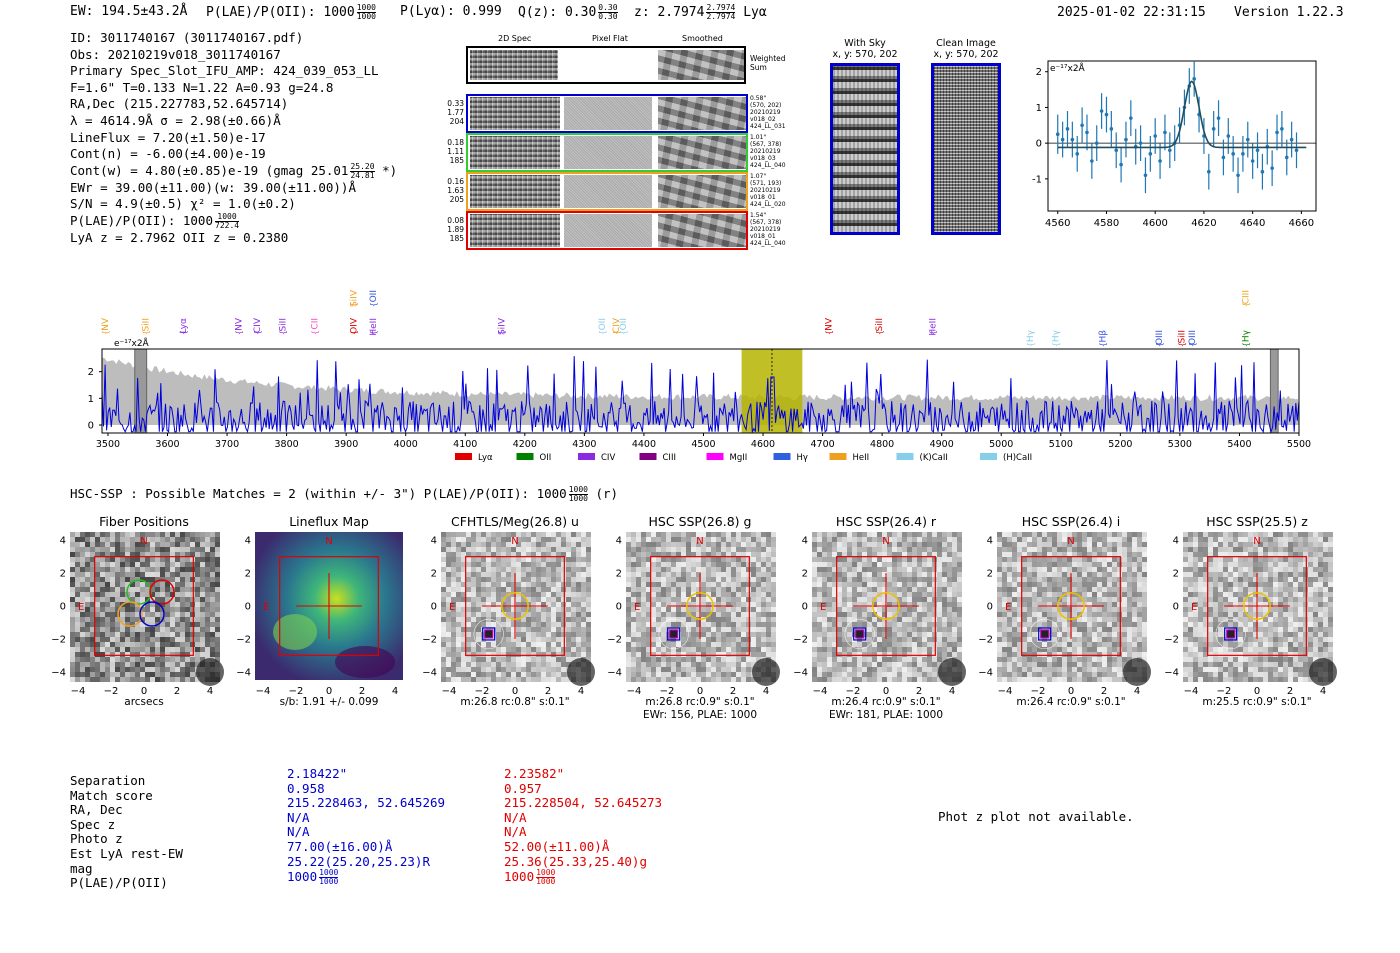  Describe the element at coordinates (758, 98) in the screenshot. I see `spec2d-meta: 0.58"` at that location.